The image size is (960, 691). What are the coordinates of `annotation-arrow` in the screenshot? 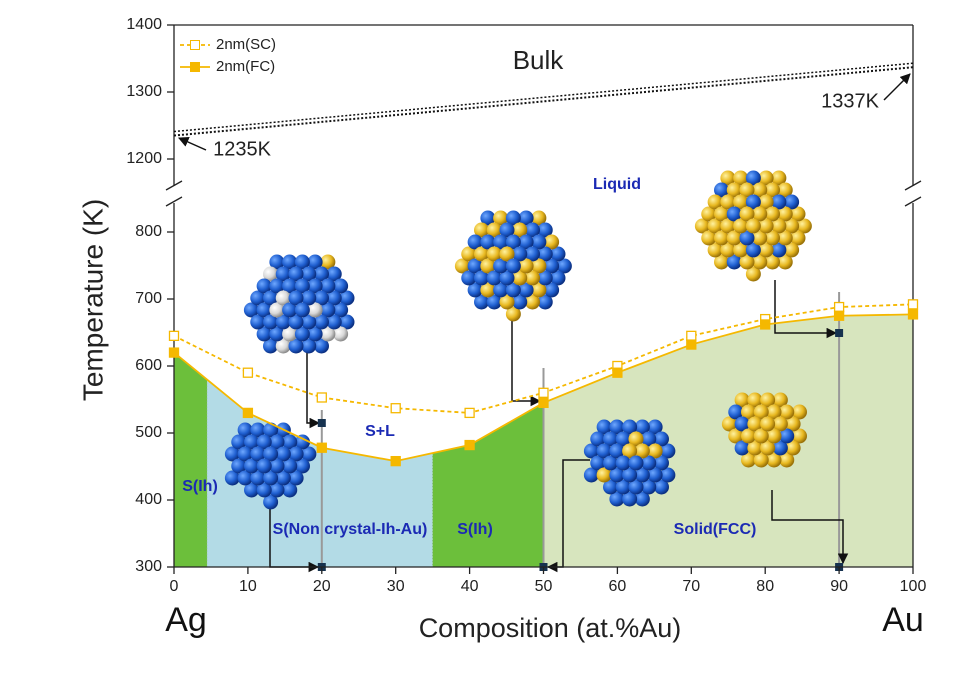 It's located at (897, 87).